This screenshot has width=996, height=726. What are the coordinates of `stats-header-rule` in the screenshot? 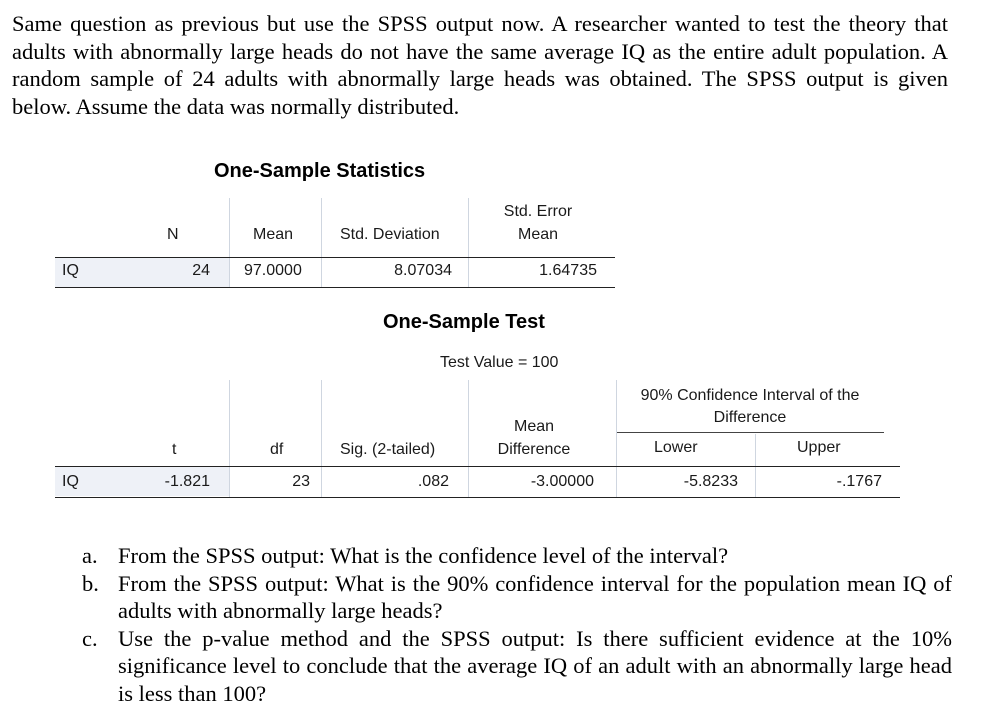 It's located at (335, 257).